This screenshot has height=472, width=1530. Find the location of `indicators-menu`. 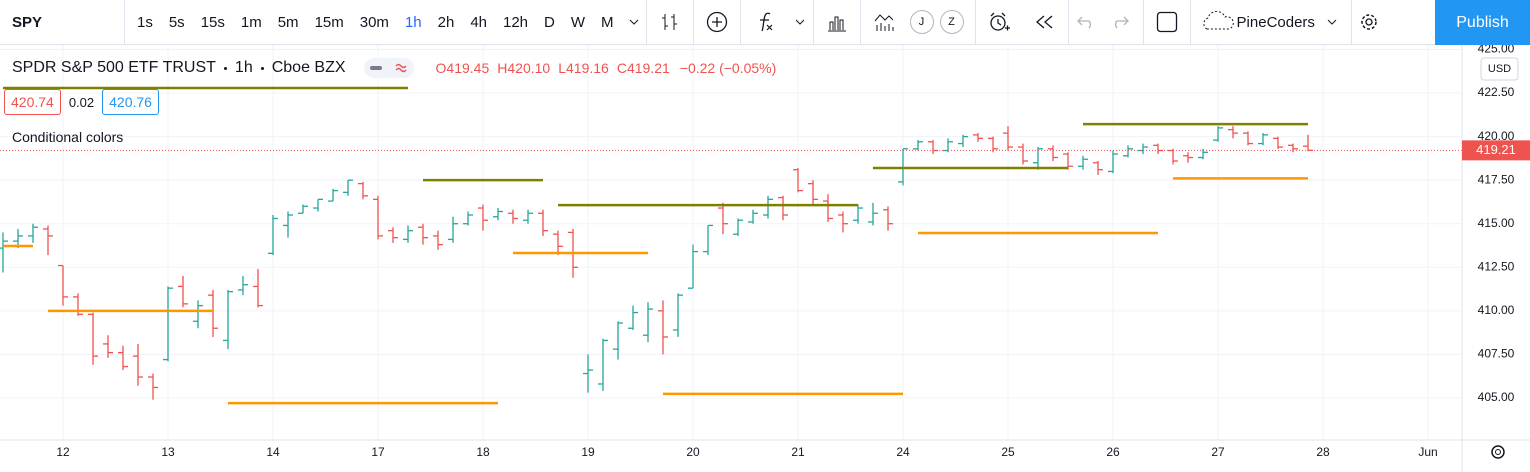

indicators-menu is located at coordinates (800, 22).